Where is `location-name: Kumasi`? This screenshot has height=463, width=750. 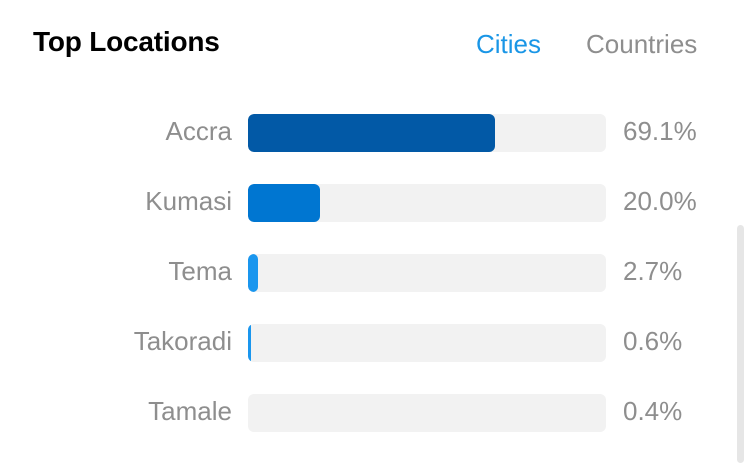
location-name: Kumasi is located at coordinates (188, 201).